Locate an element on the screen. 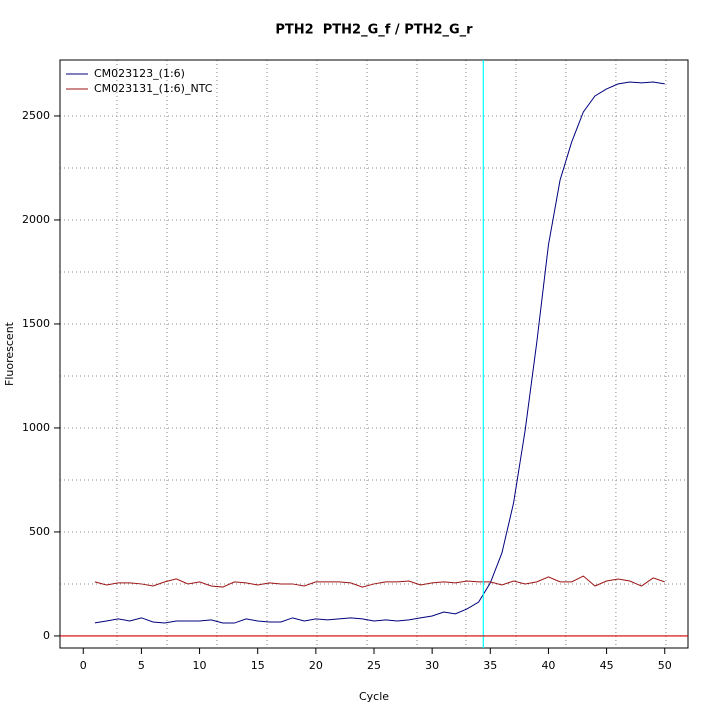 The height and width of the screenshot is (720, 720). x-tick-label: 50 is located at coordinates (665, 665).